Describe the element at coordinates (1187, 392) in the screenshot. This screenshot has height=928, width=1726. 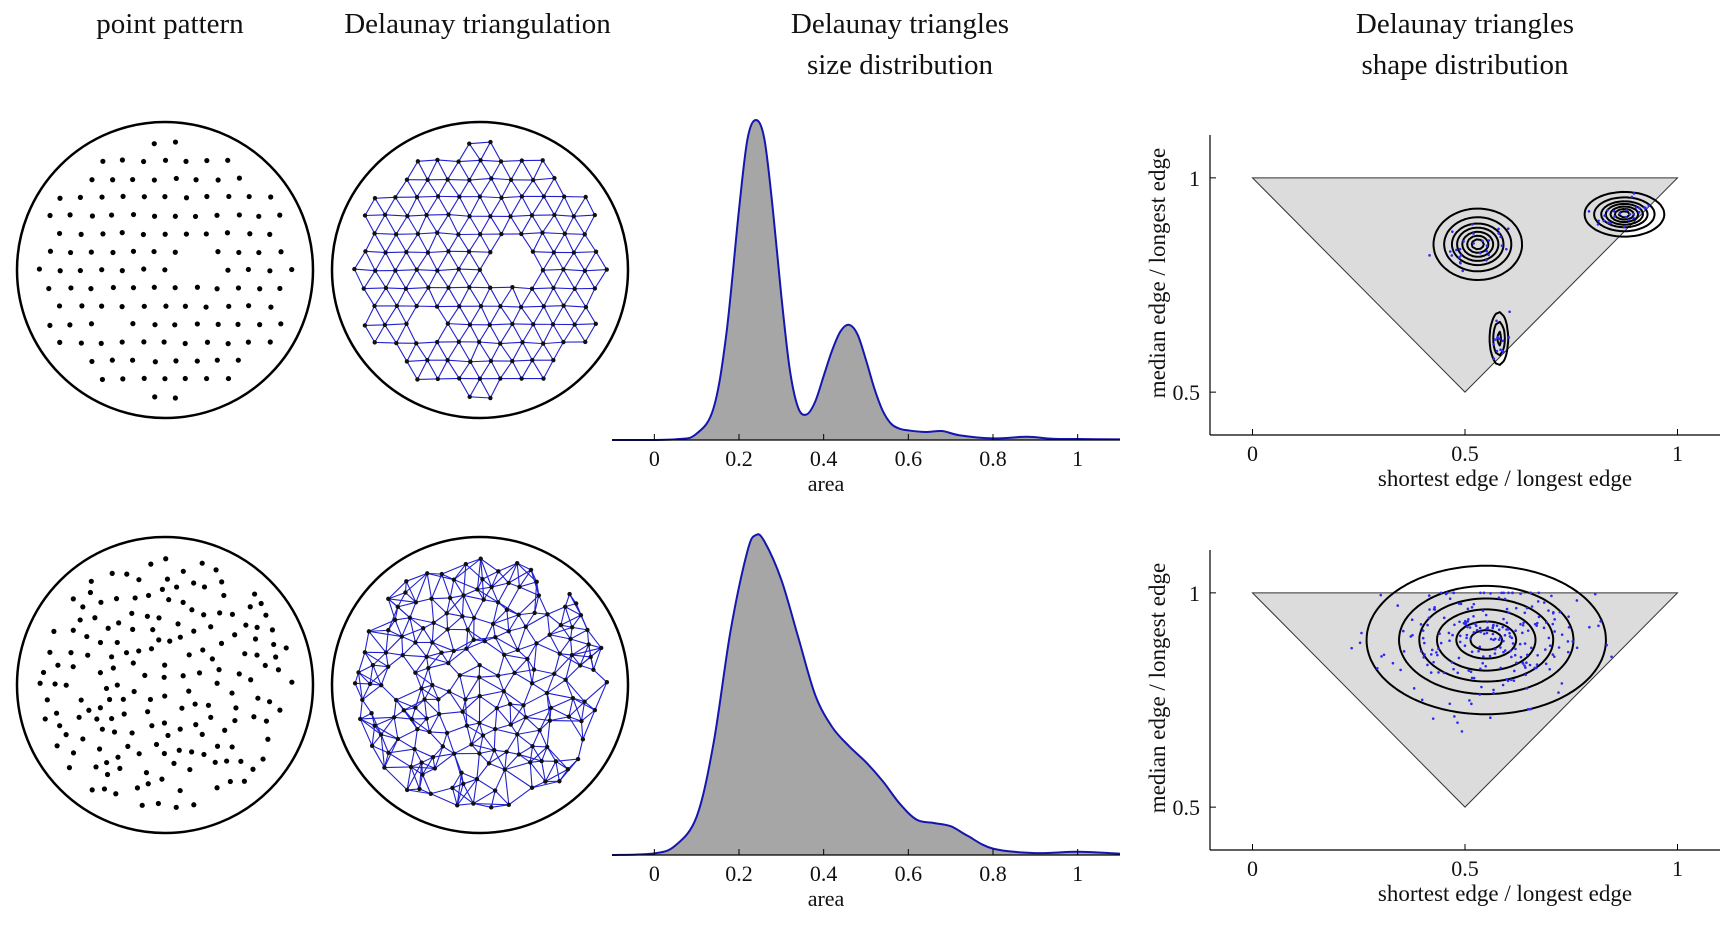
I see `shape-top-y-tick-label: 0.5` at that location.